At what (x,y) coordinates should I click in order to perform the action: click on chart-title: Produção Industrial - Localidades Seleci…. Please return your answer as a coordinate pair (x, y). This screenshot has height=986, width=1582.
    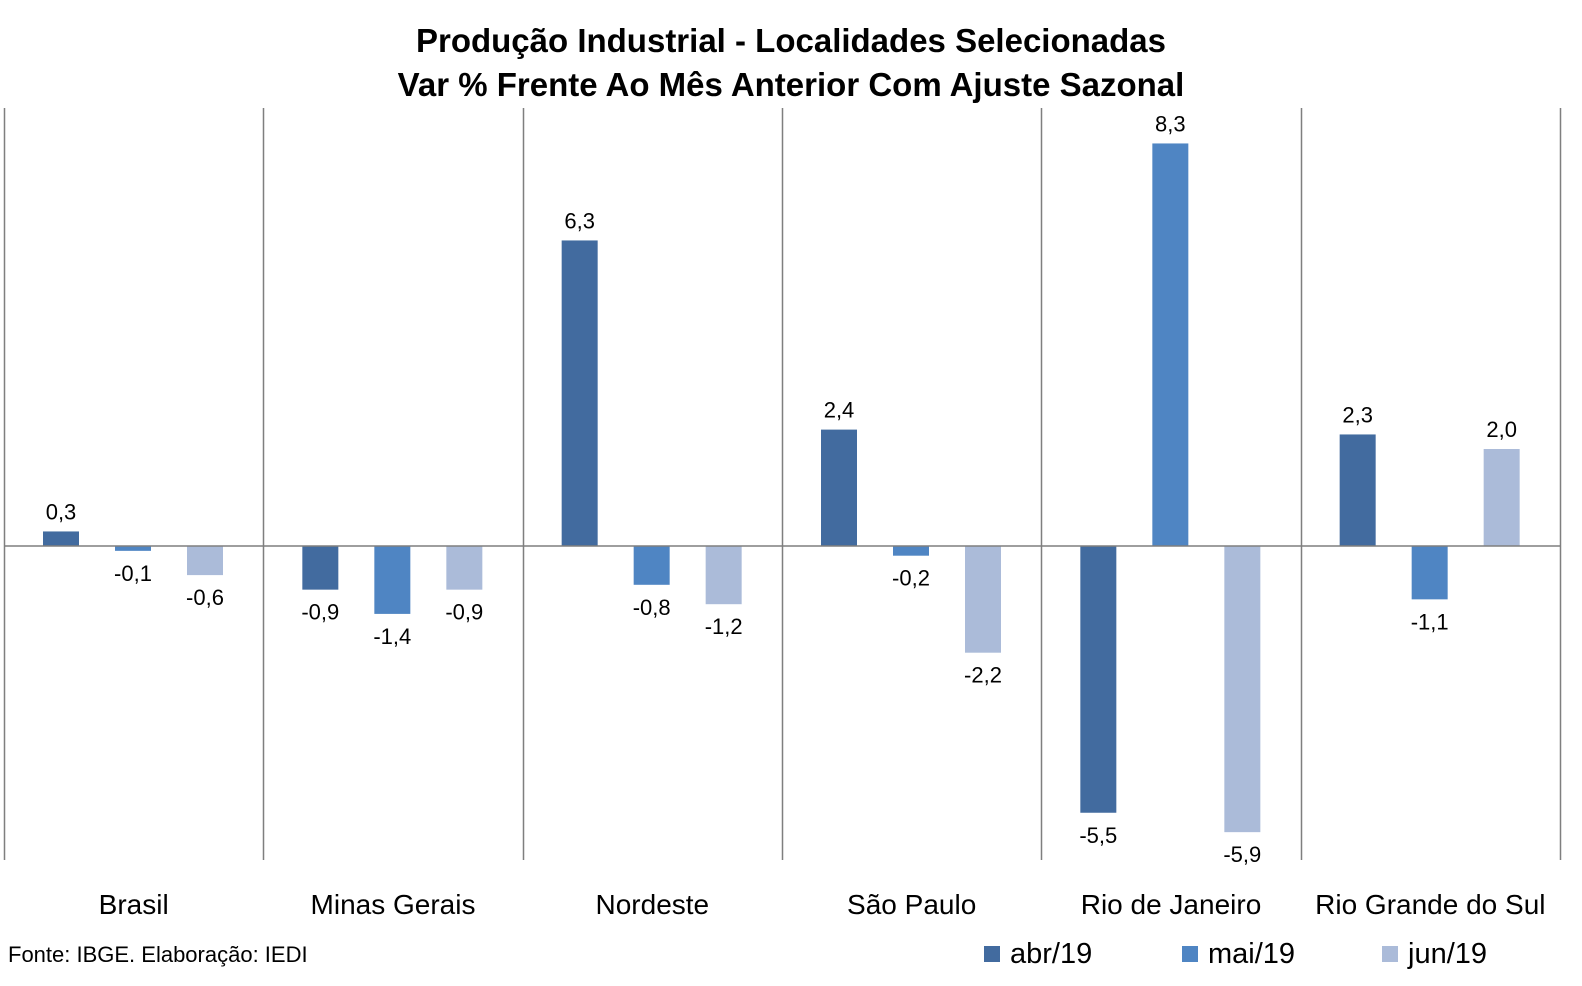
    Looking at the image, I should click on (791, 40).